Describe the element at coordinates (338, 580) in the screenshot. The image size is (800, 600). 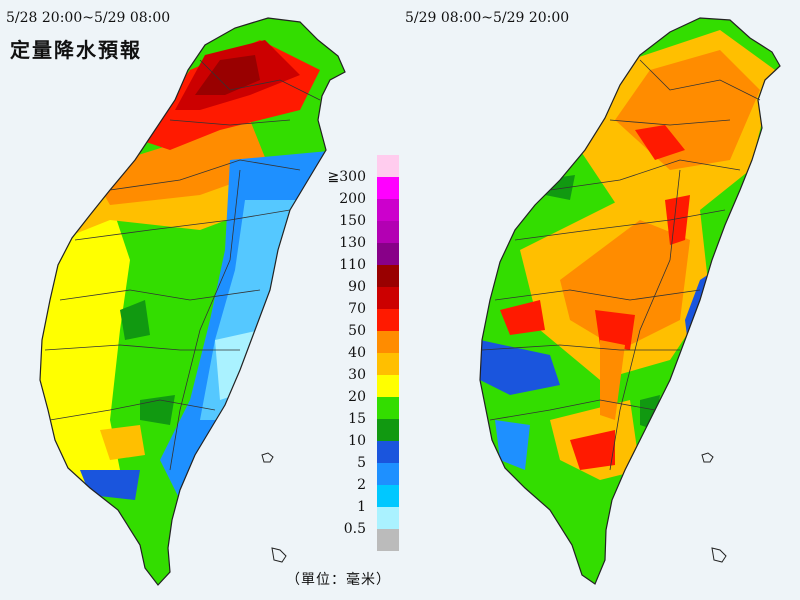
I see `unit-label: （單位：毫米）` at that location.